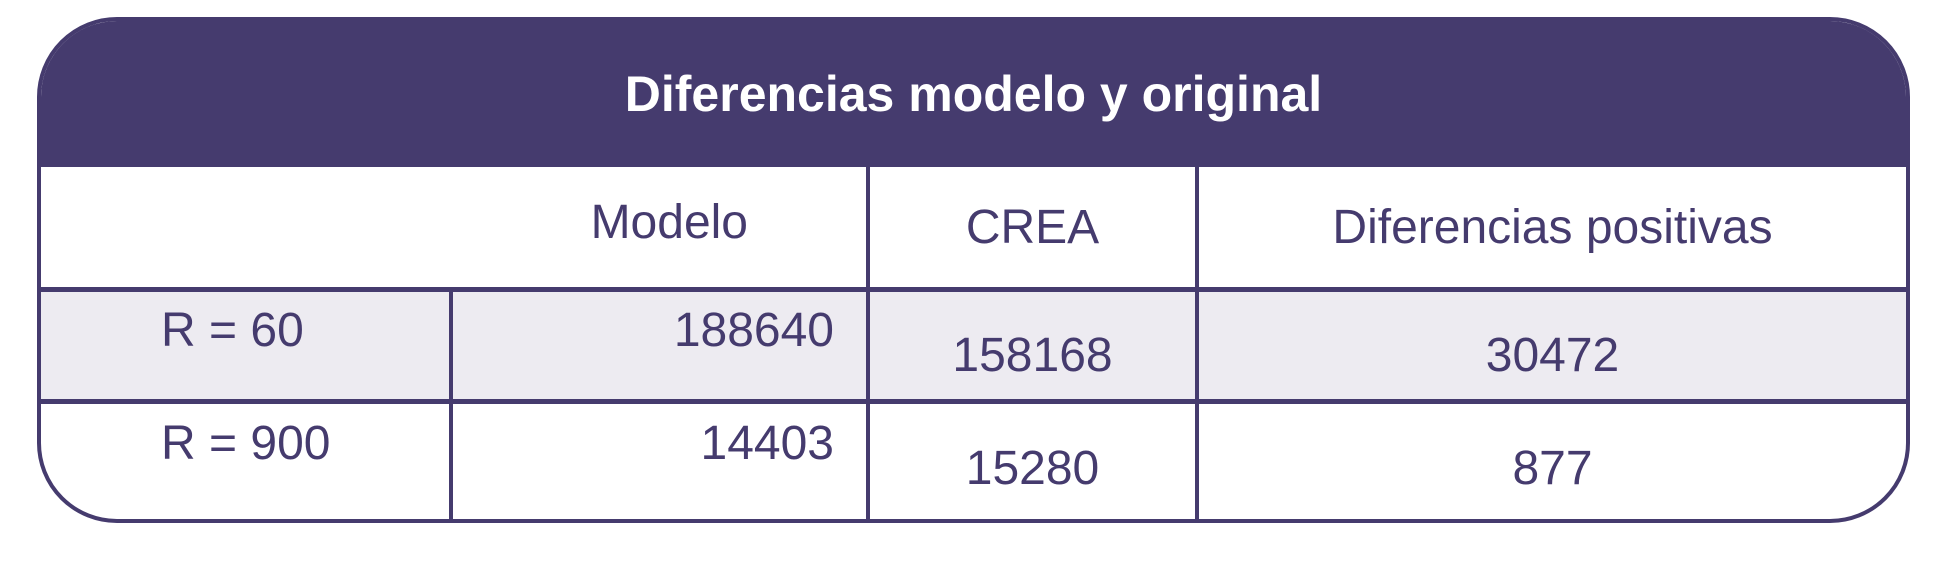 This screenshot has height=562, width=1938. Describe the element at coordinates (1552, 227) in the screenshot. I see `header-diferencias: Diferencias positivas` at that location.